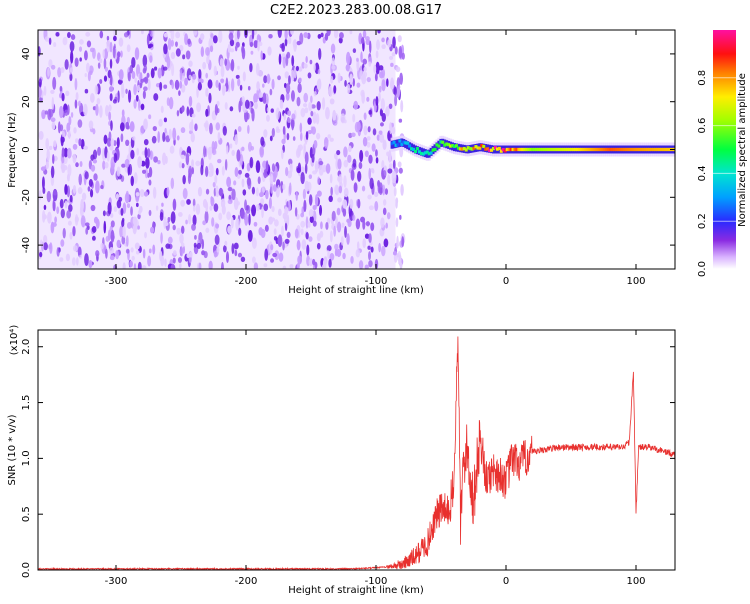 This screenshot has height=604, width=750. Describe the element at coordinates (14, 340) in the screenshot. I see `snr-y-multiplier: (x10⁴)` at that location.